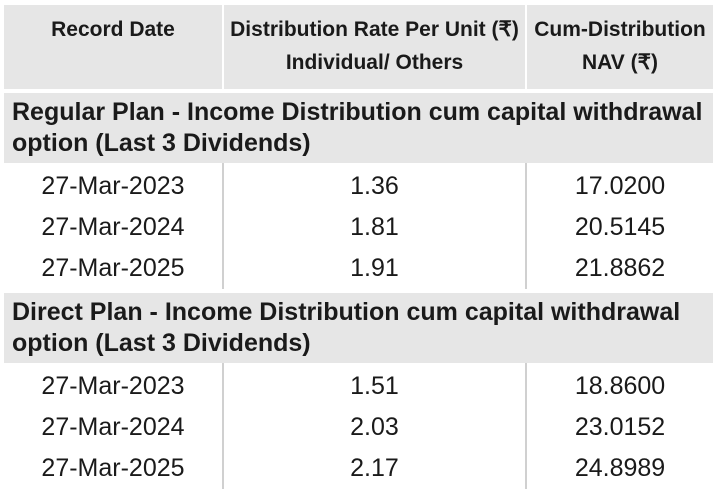 This screenshot has width=717, height=490. I want to click on distribution-rate-cell: 2.03, so click(374, 427).